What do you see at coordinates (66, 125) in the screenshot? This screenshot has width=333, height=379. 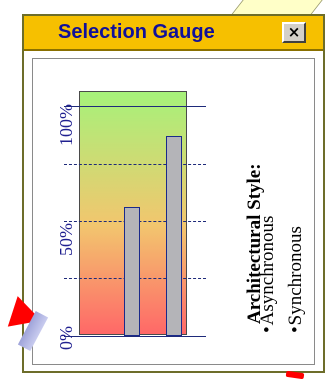 I see `tick-label-100: 100%` at bounding box center [66, 125].